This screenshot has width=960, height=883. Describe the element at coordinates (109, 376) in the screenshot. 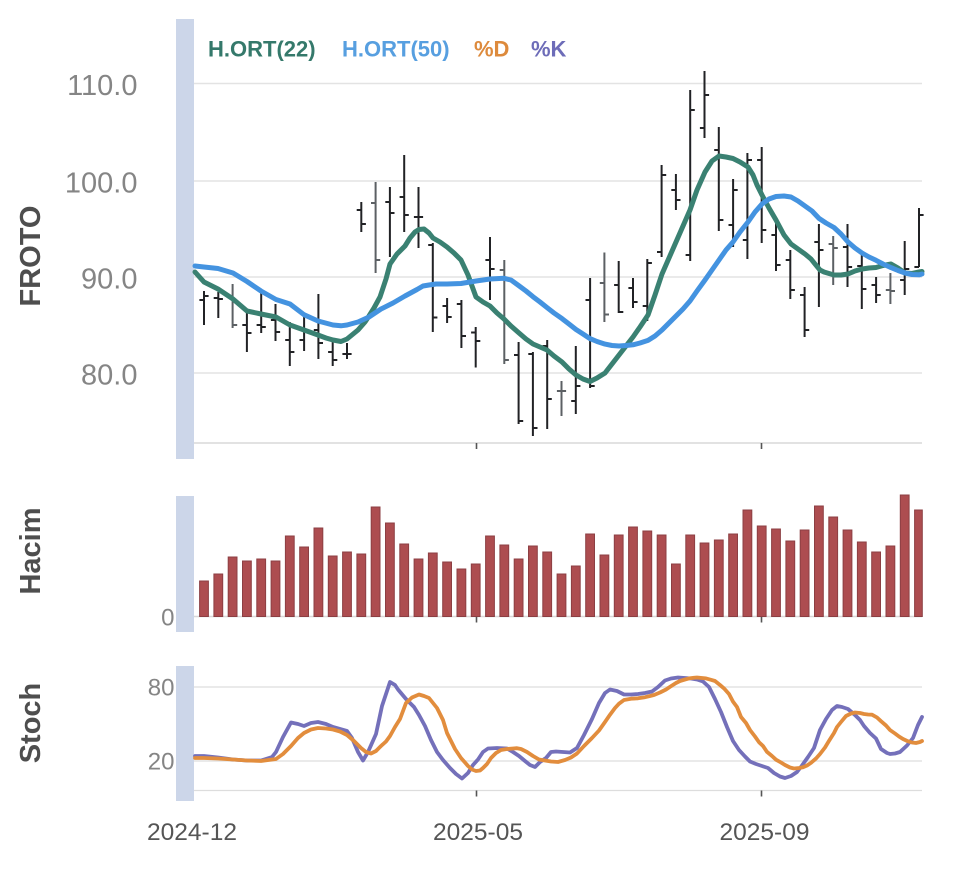

I see `svg-text: 80.0` at that location.